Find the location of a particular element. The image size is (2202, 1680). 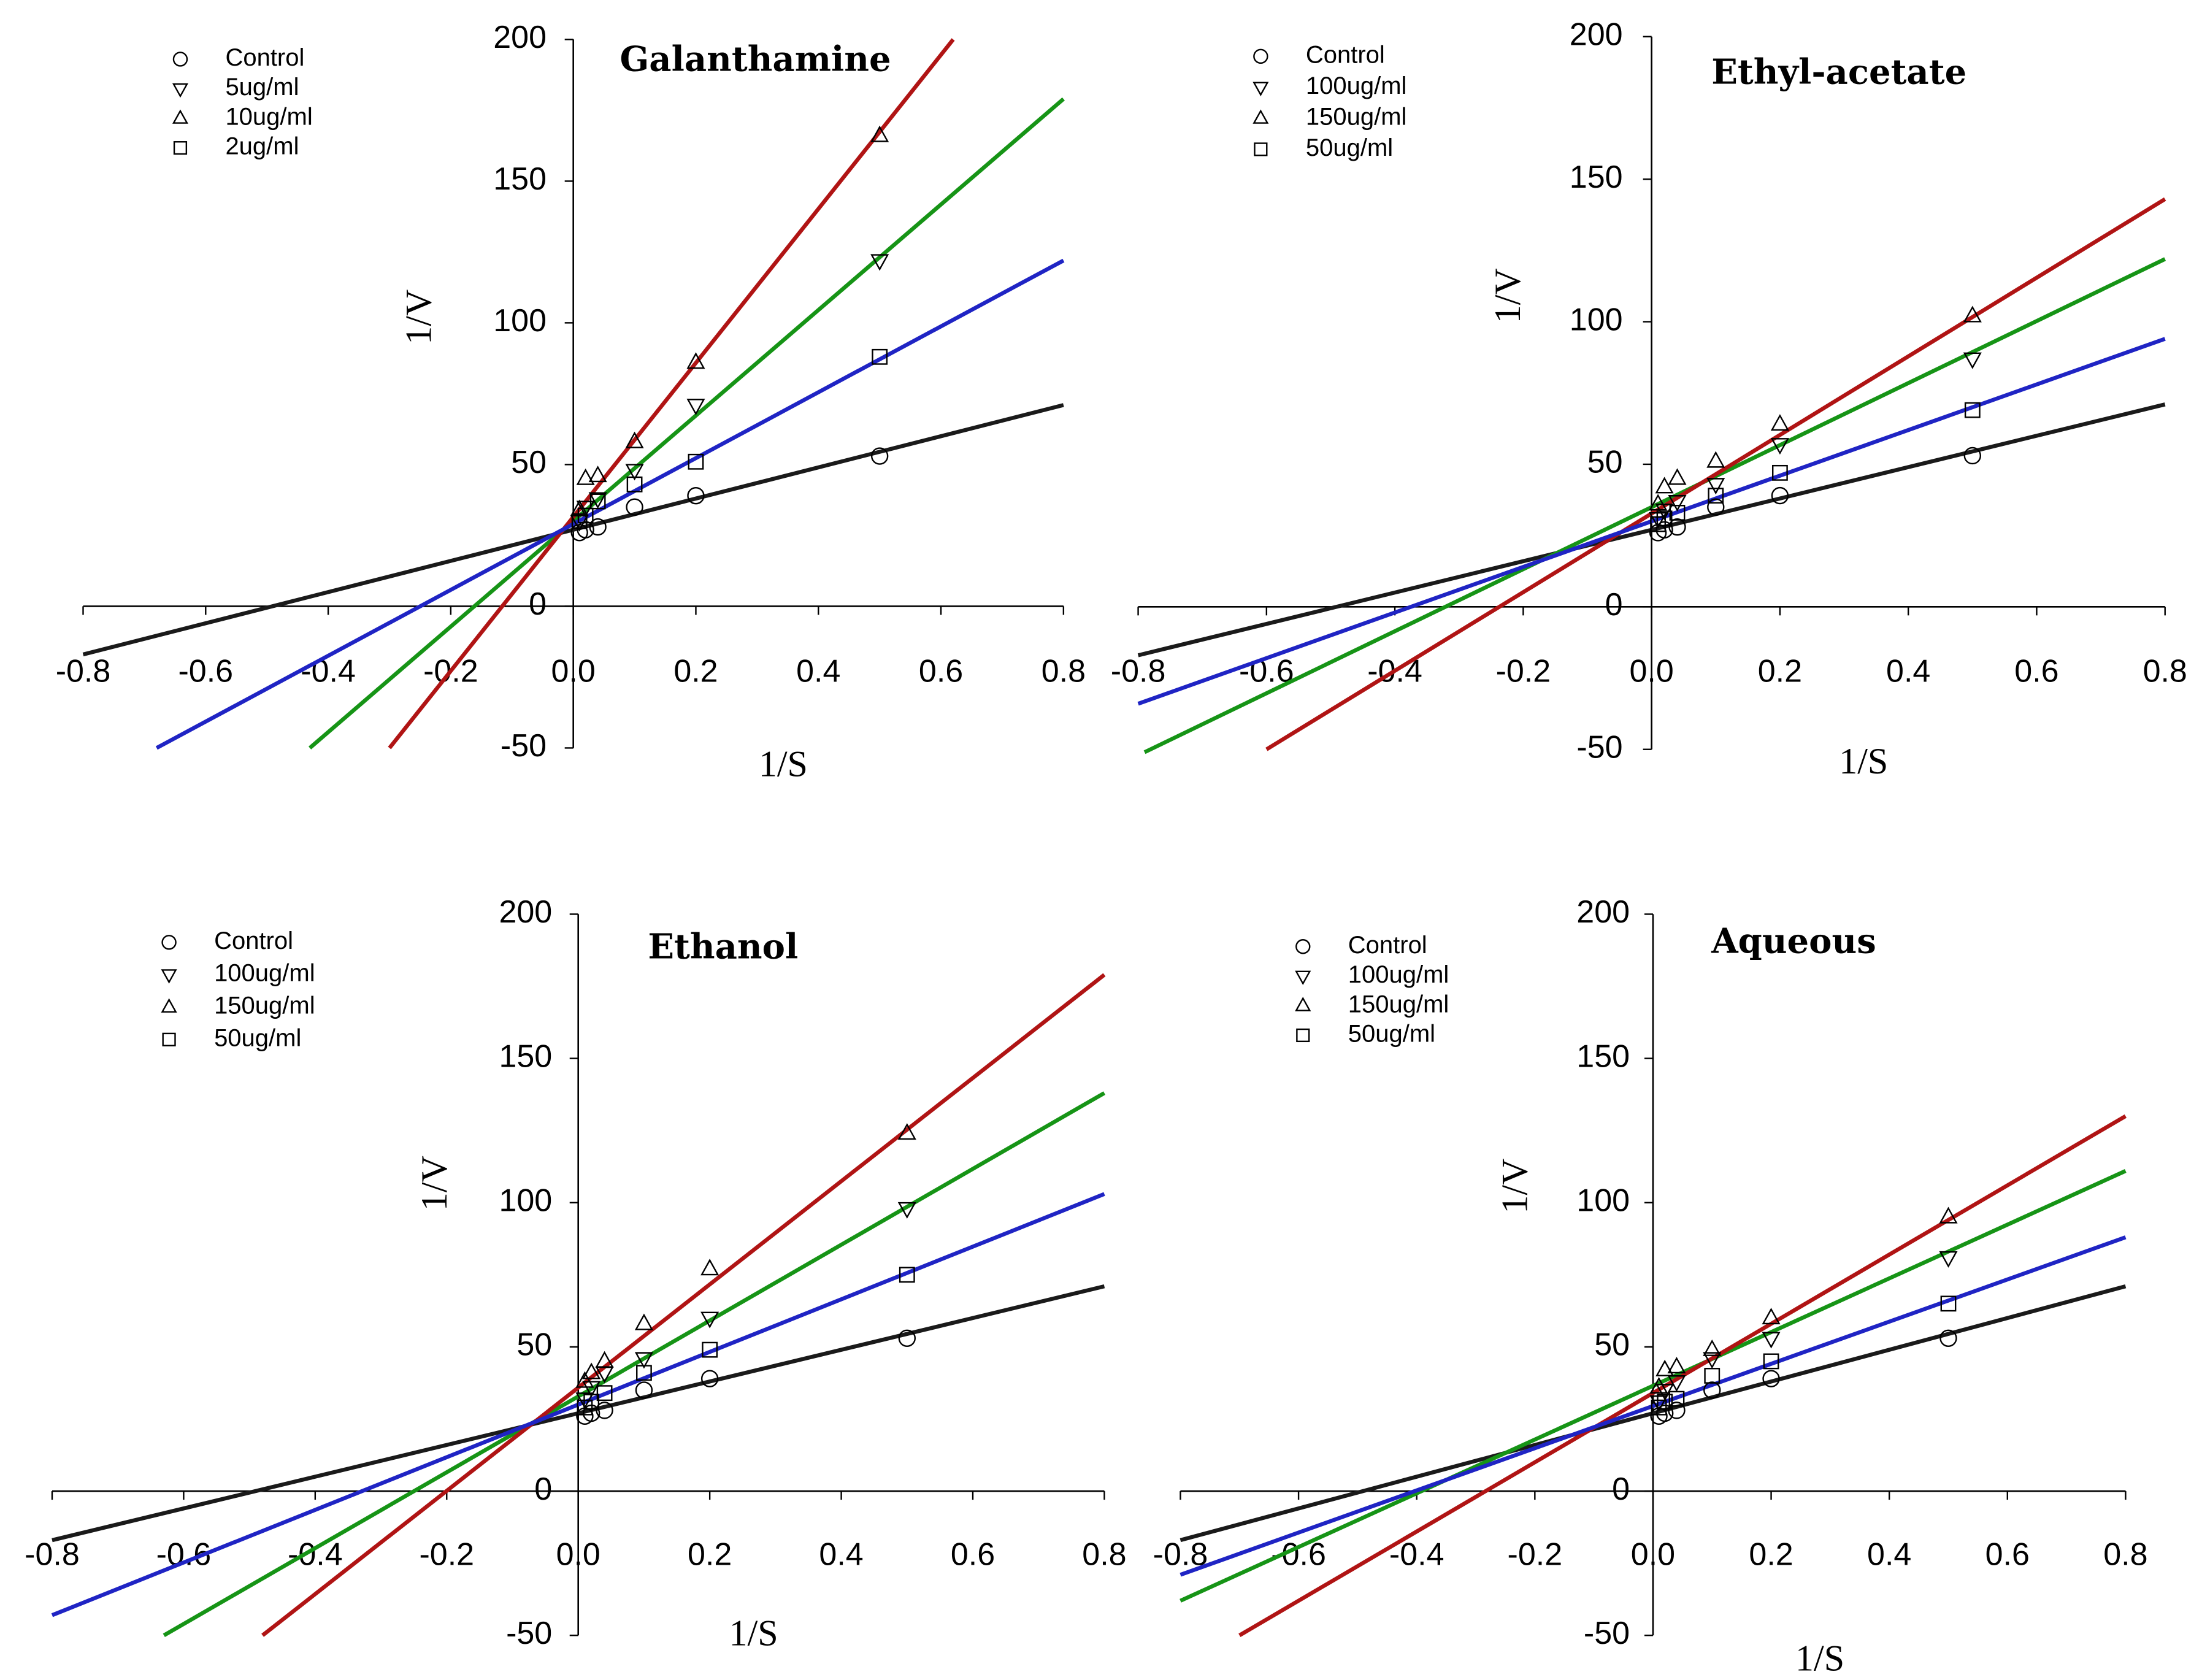

legend-entry: 50ug/ml is located at coordinates (1391, 1033).